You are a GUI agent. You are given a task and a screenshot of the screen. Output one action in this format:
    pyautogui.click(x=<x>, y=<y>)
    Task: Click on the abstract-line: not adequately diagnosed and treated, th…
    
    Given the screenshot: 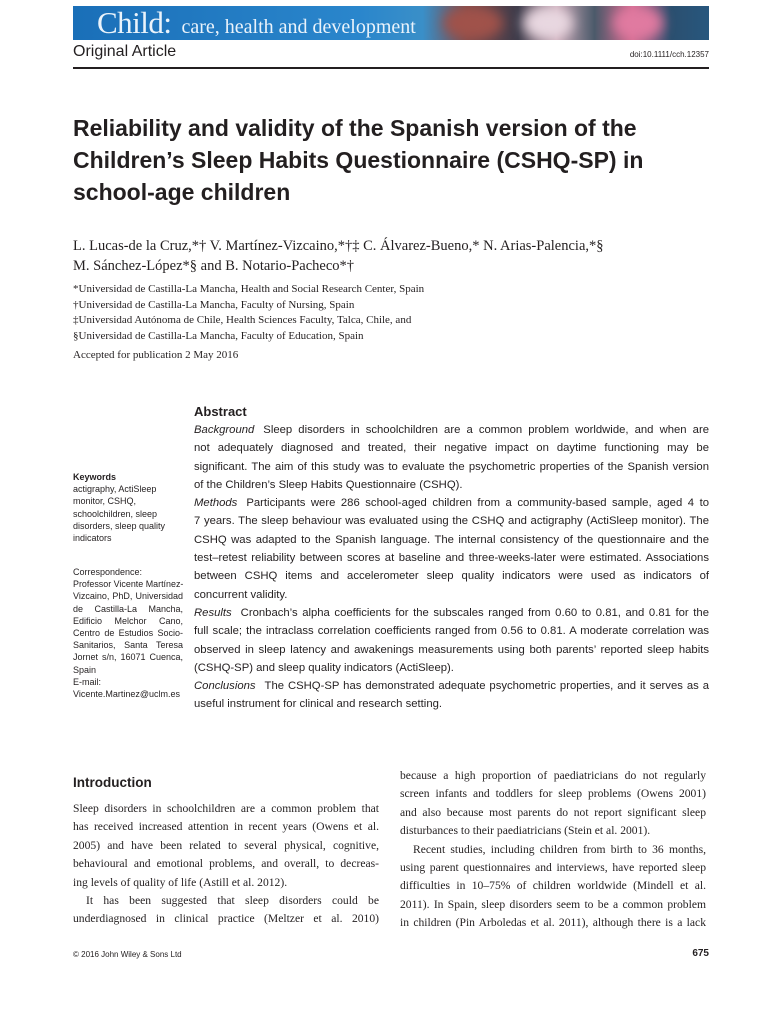 What is the action you would take?
    pyautogui.click(x=451, y=448)
    